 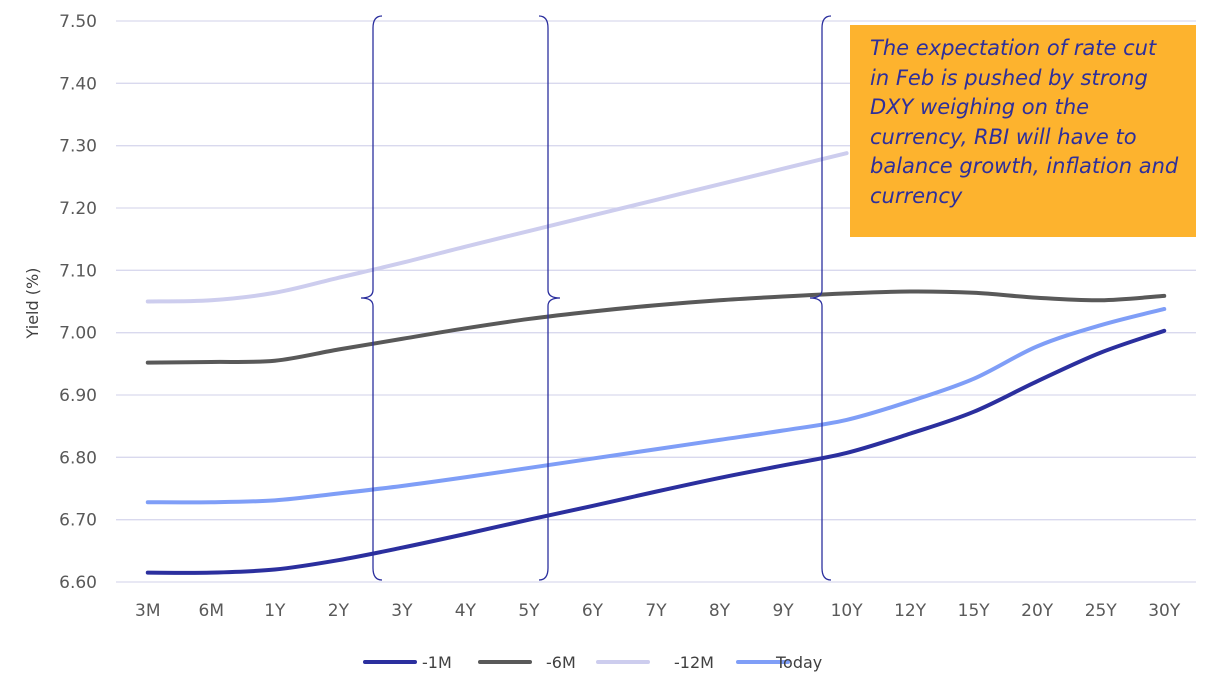 What do you see at coordinates (147, 611) in the screenshot?
I see `x-tick-label: 3M` at bounding box center [147, 611].